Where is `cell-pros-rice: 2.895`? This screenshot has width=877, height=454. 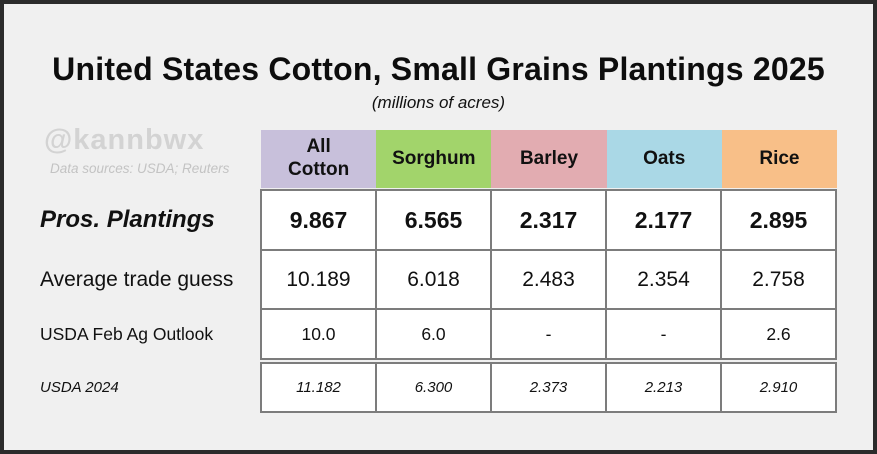
cell-pros-rice: 2.895 is located at coordinates (778, 220).